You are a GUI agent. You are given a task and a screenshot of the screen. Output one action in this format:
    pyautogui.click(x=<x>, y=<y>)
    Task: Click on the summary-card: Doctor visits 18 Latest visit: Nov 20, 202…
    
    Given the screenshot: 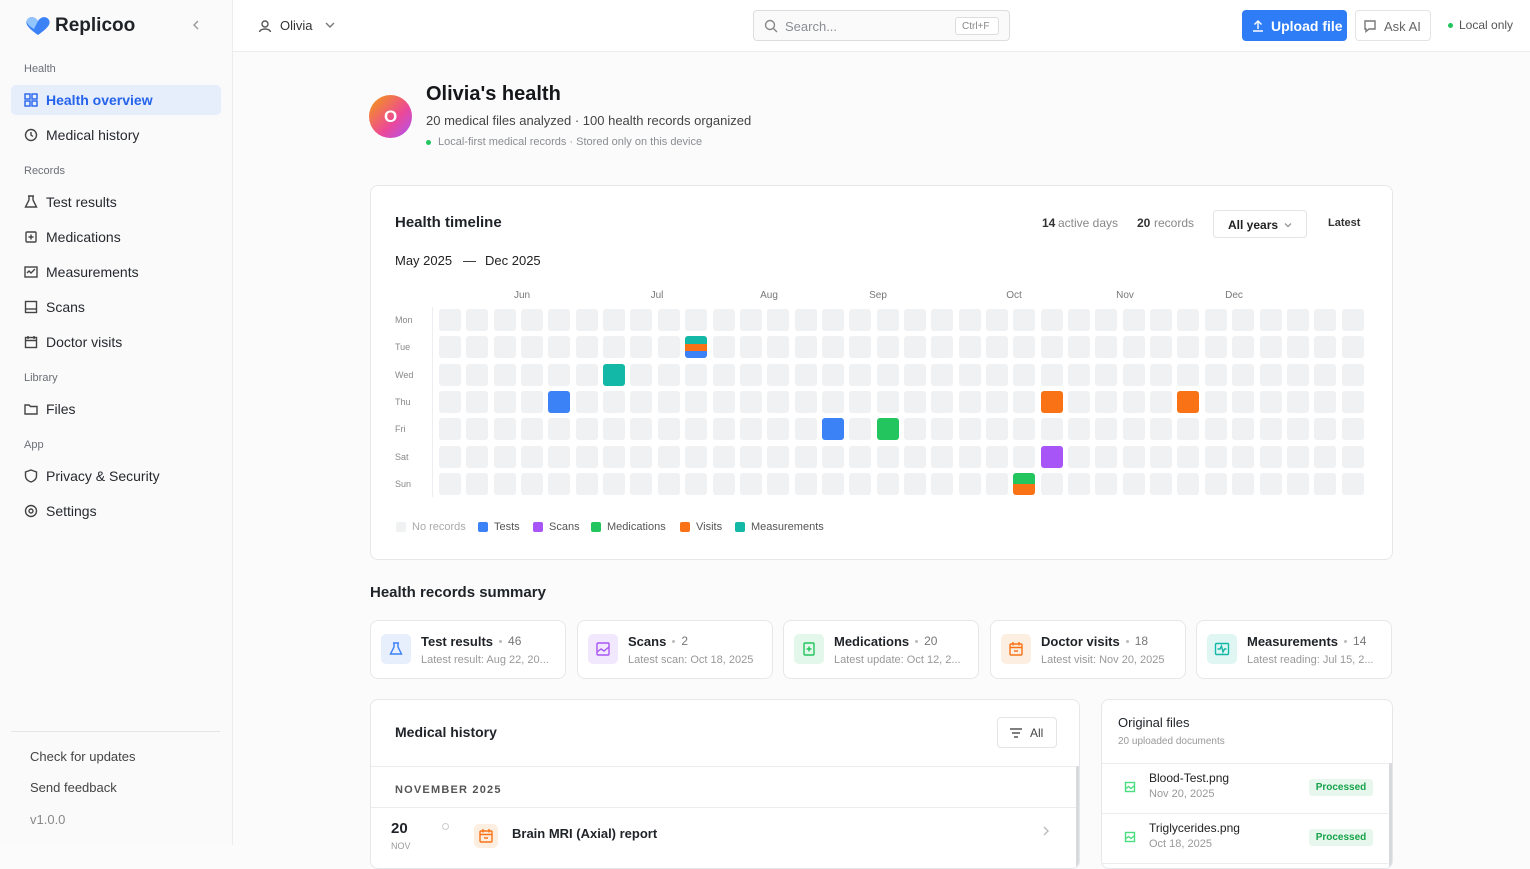 What is the action you would take?
    pyautogui.click(x=1088, y=649)
    